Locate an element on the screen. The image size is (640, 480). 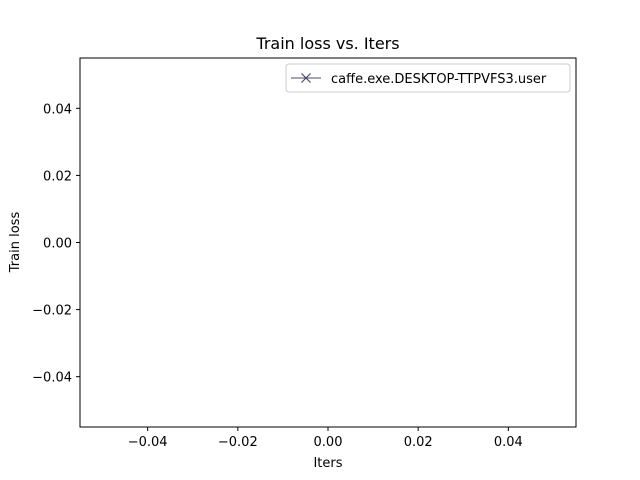
y-axis-ticks: −0.04 −0.02 0.00 0.02 0.04 is located at coordinates (56, 244).